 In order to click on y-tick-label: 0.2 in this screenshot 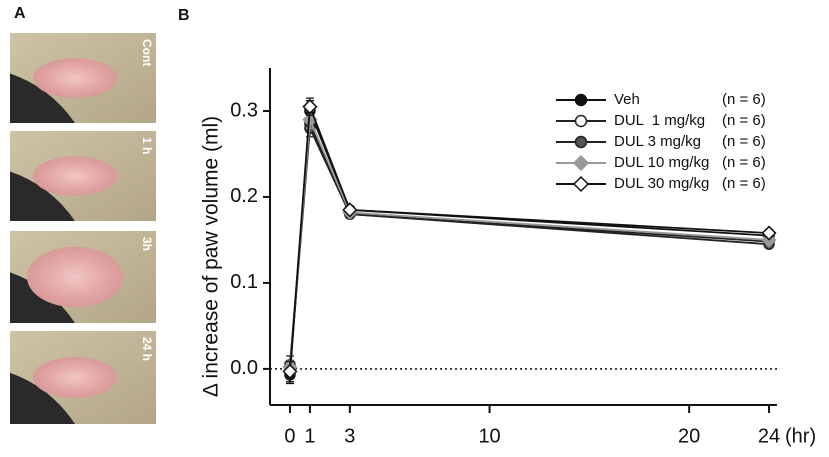, I will do `click(244, 196)`.